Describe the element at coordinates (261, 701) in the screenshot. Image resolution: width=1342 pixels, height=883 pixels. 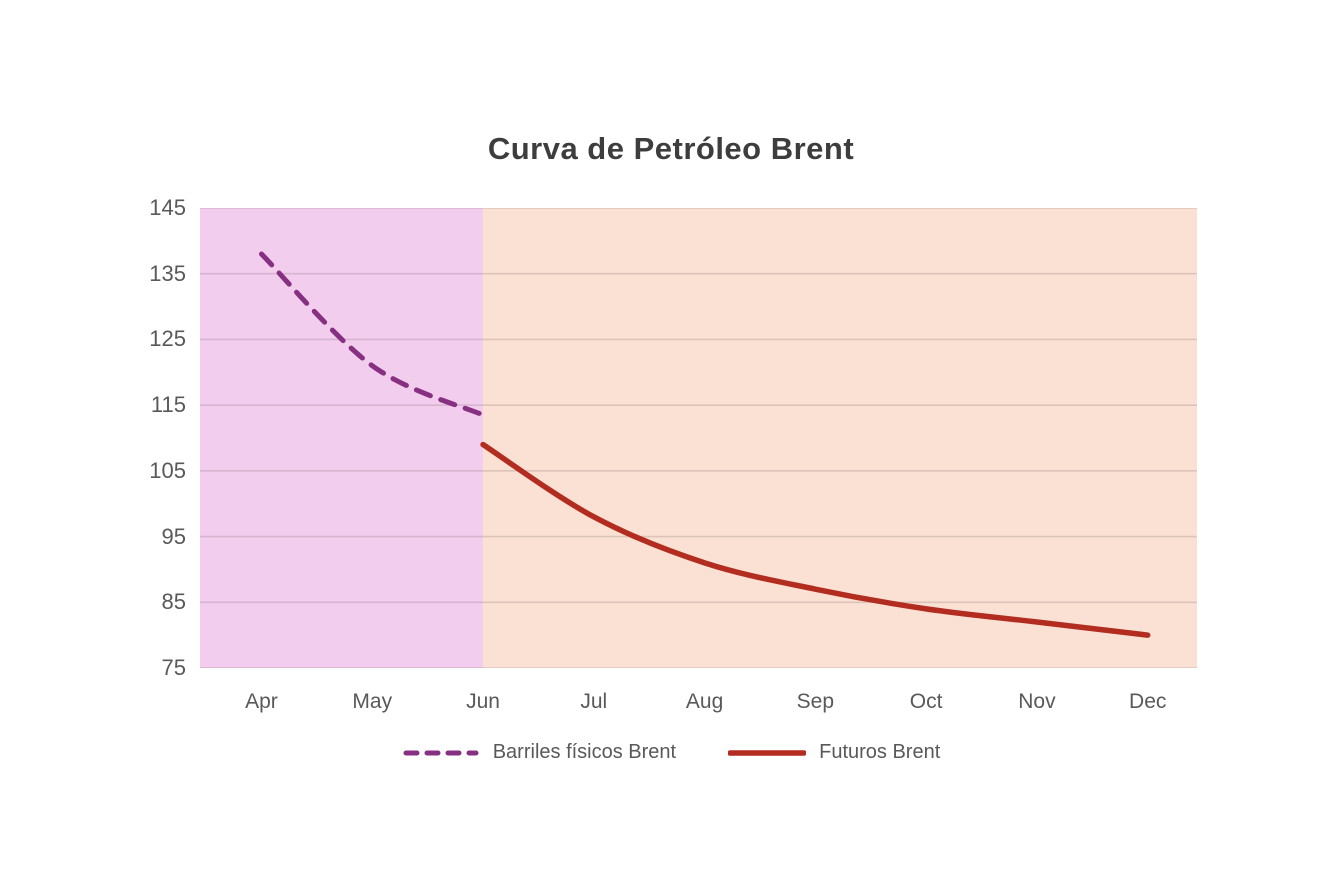
I see `x-tick-label-apr: Apr` at that location.